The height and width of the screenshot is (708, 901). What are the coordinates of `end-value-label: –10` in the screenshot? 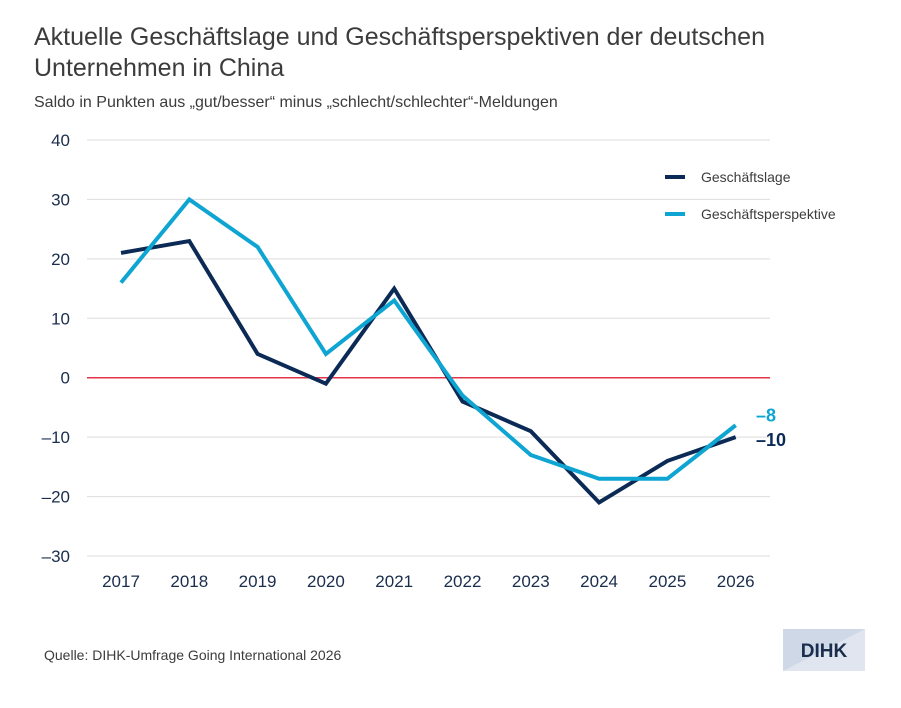 It's located at (771, 440).